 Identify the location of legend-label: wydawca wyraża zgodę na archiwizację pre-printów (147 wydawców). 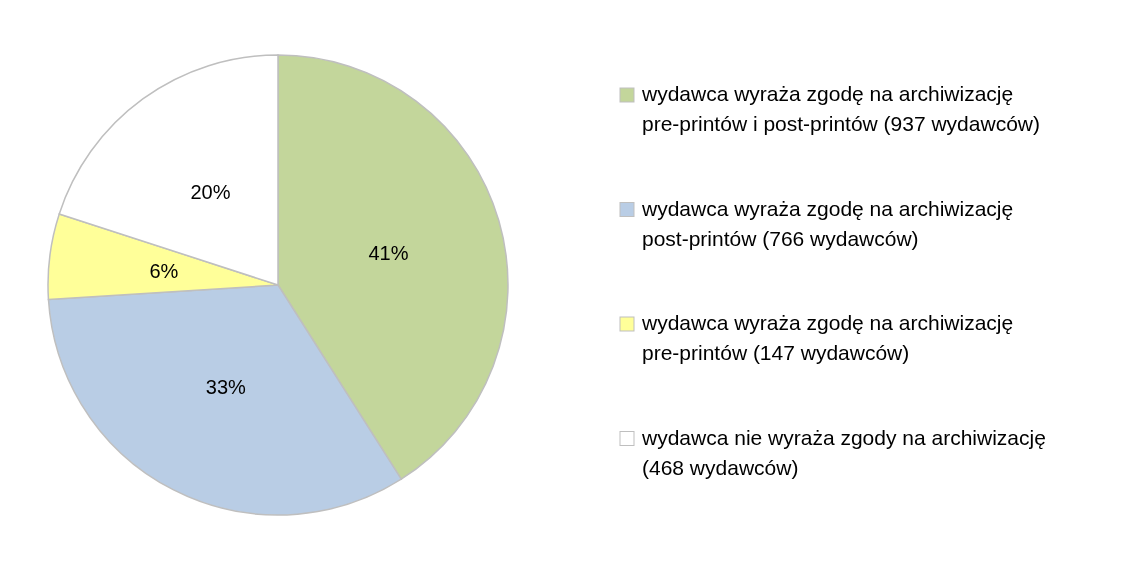
(827, 337).